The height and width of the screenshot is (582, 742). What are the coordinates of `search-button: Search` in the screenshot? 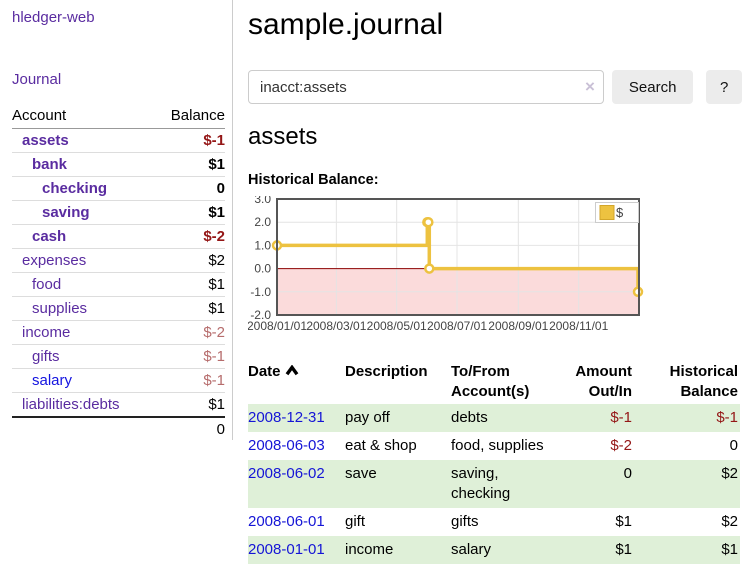 It's located at (652, 87).